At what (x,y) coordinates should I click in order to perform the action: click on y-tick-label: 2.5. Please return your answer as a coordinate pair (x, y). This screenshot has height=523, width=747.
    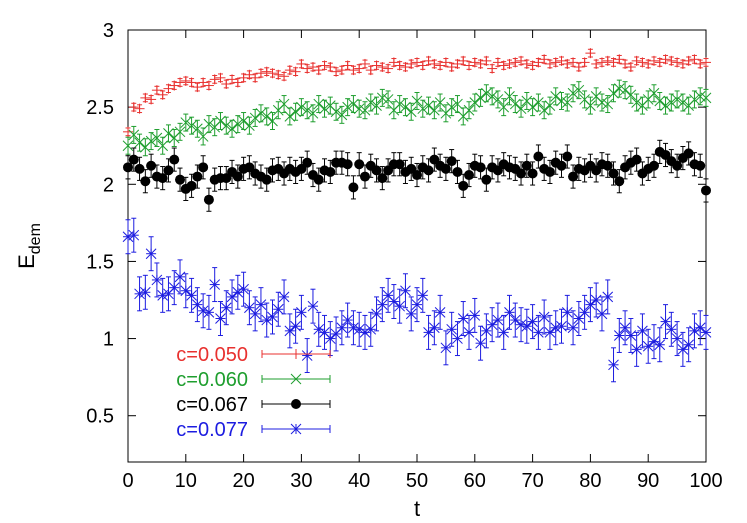
    Looking at the image, I should click on (100, 108).